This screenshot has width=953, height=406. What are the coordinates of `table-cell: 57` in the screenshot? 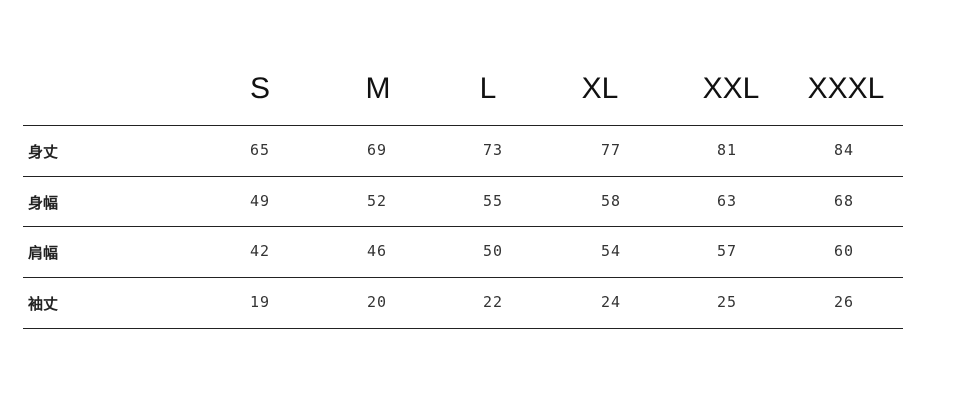 It's located at (727, 251).